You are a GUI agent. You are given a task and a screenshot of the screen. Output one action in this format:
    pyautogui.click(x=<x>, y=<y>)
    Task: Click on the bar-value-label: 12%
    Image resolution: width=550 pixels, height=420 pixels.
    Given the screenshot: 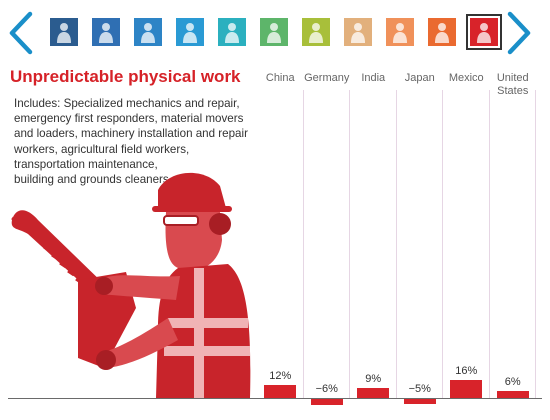 What is the action you would take?
    pyautogui.click(x=280, y=375)
    